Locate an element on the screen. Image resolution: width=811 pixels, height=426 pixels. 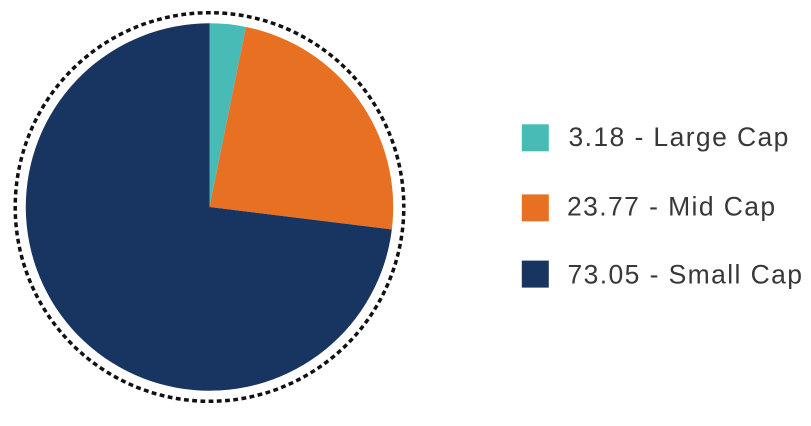
svg-text: 23.77 - Mid Cap is located at coordinates (672, 206).